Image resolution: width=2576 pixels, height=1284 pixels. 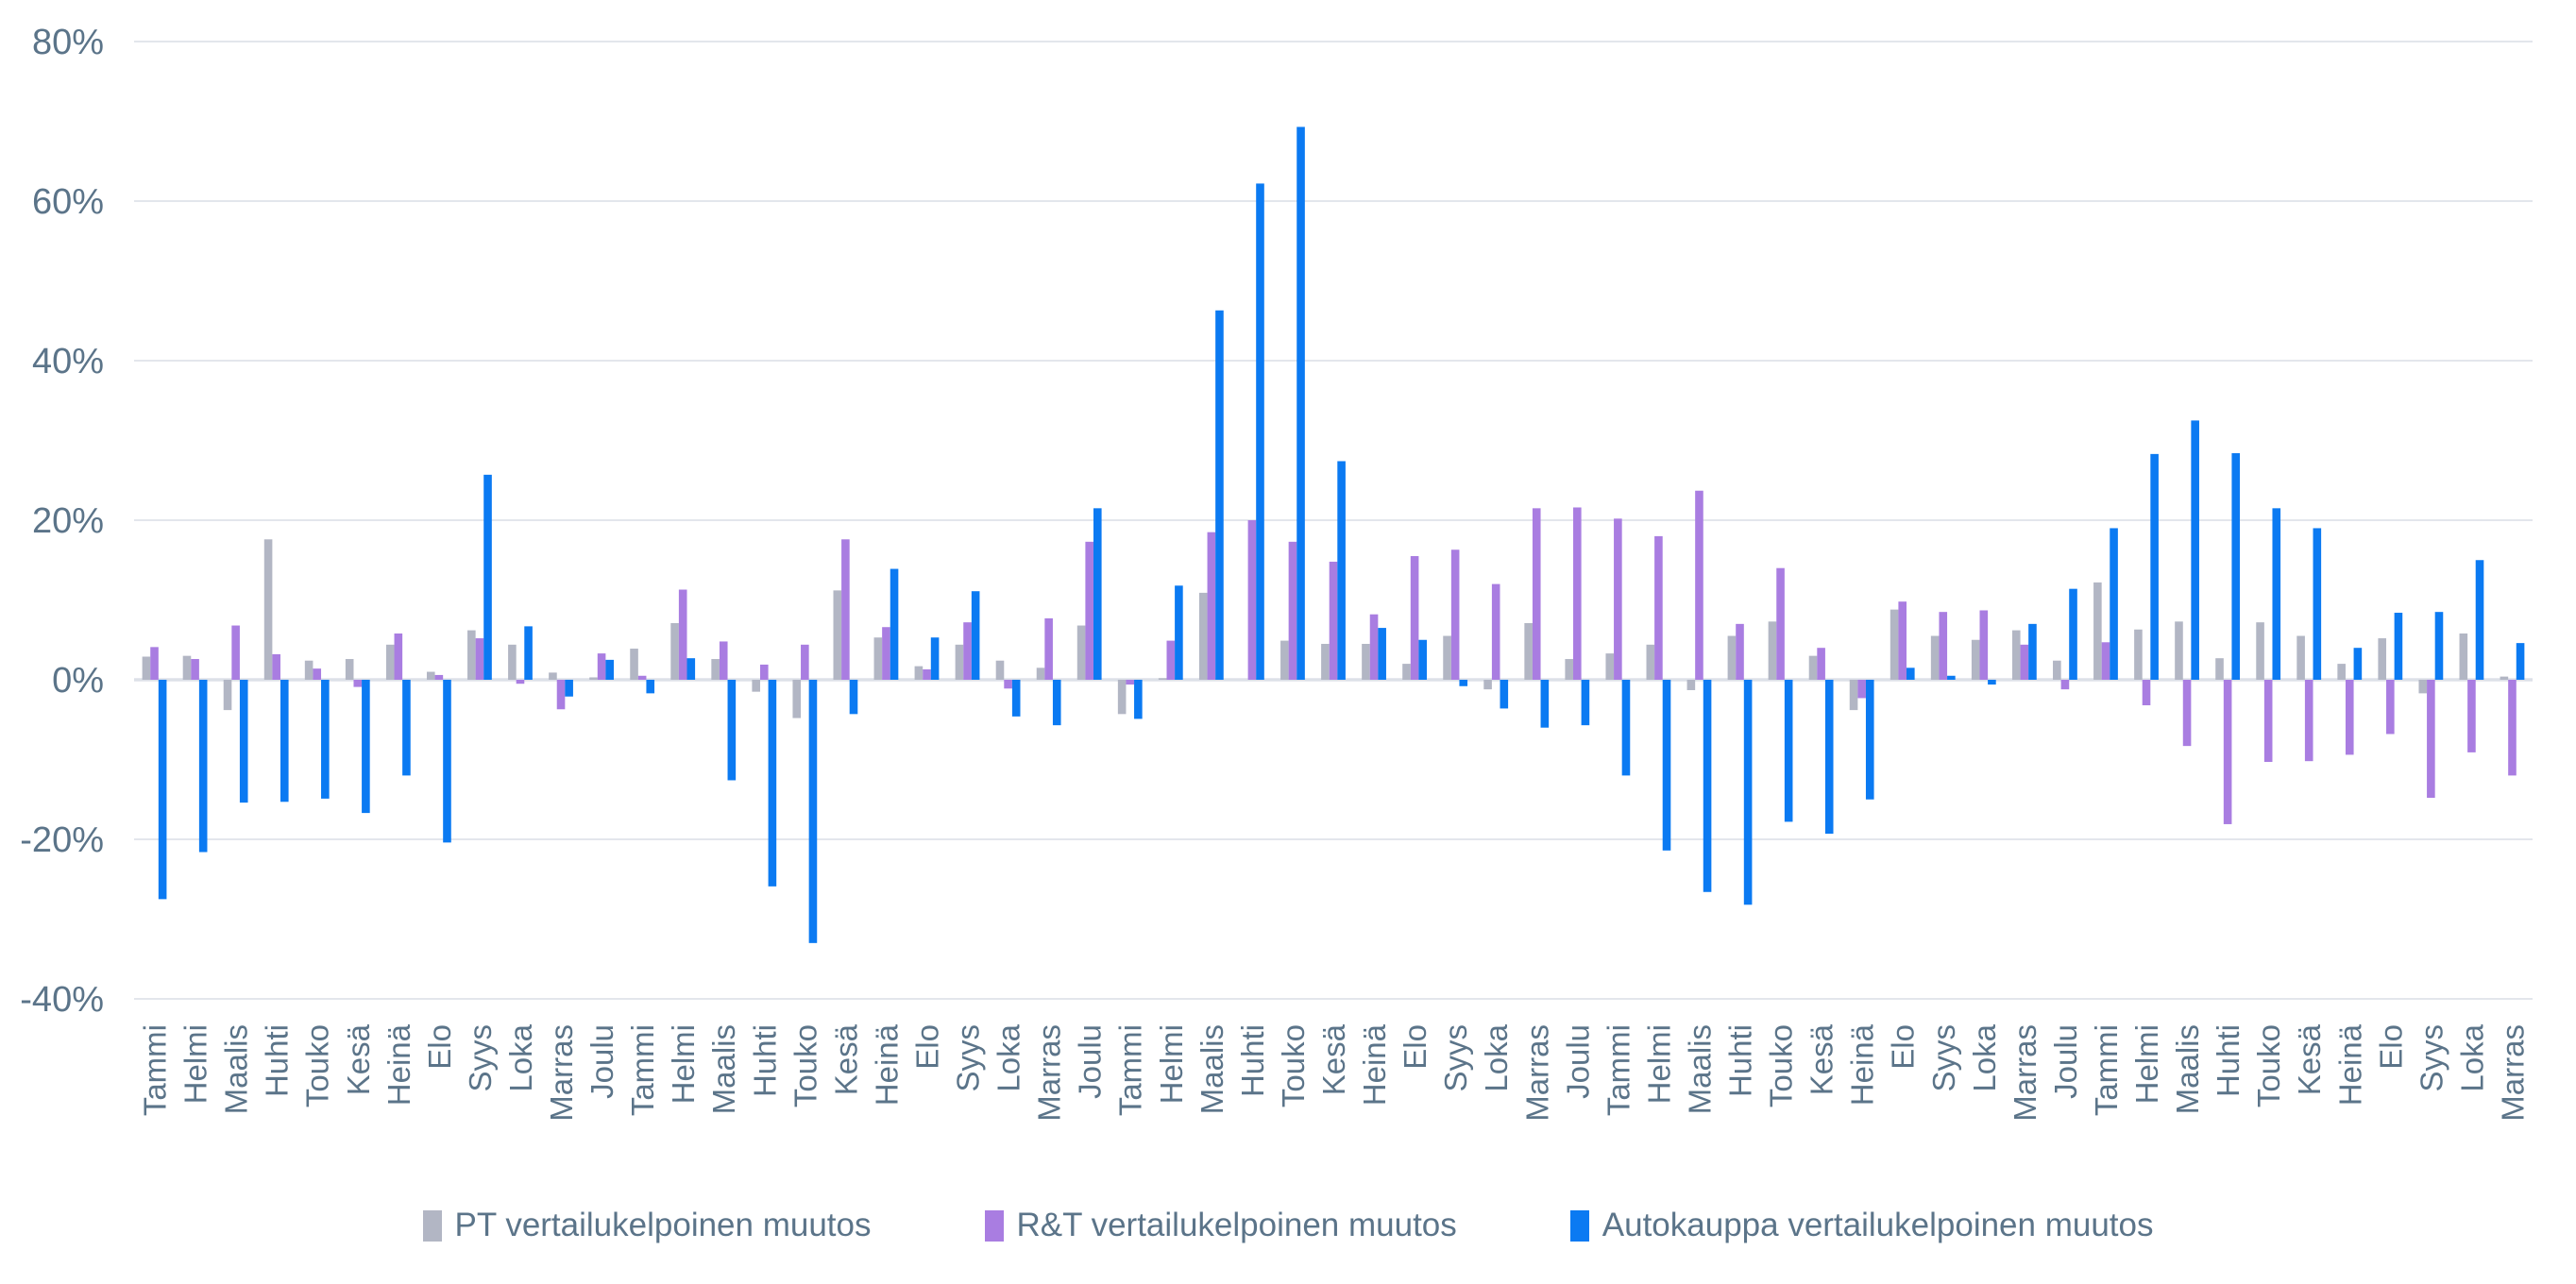 I want to click on bar-R&T-Kesä-41, so click(x=1821, y=664).